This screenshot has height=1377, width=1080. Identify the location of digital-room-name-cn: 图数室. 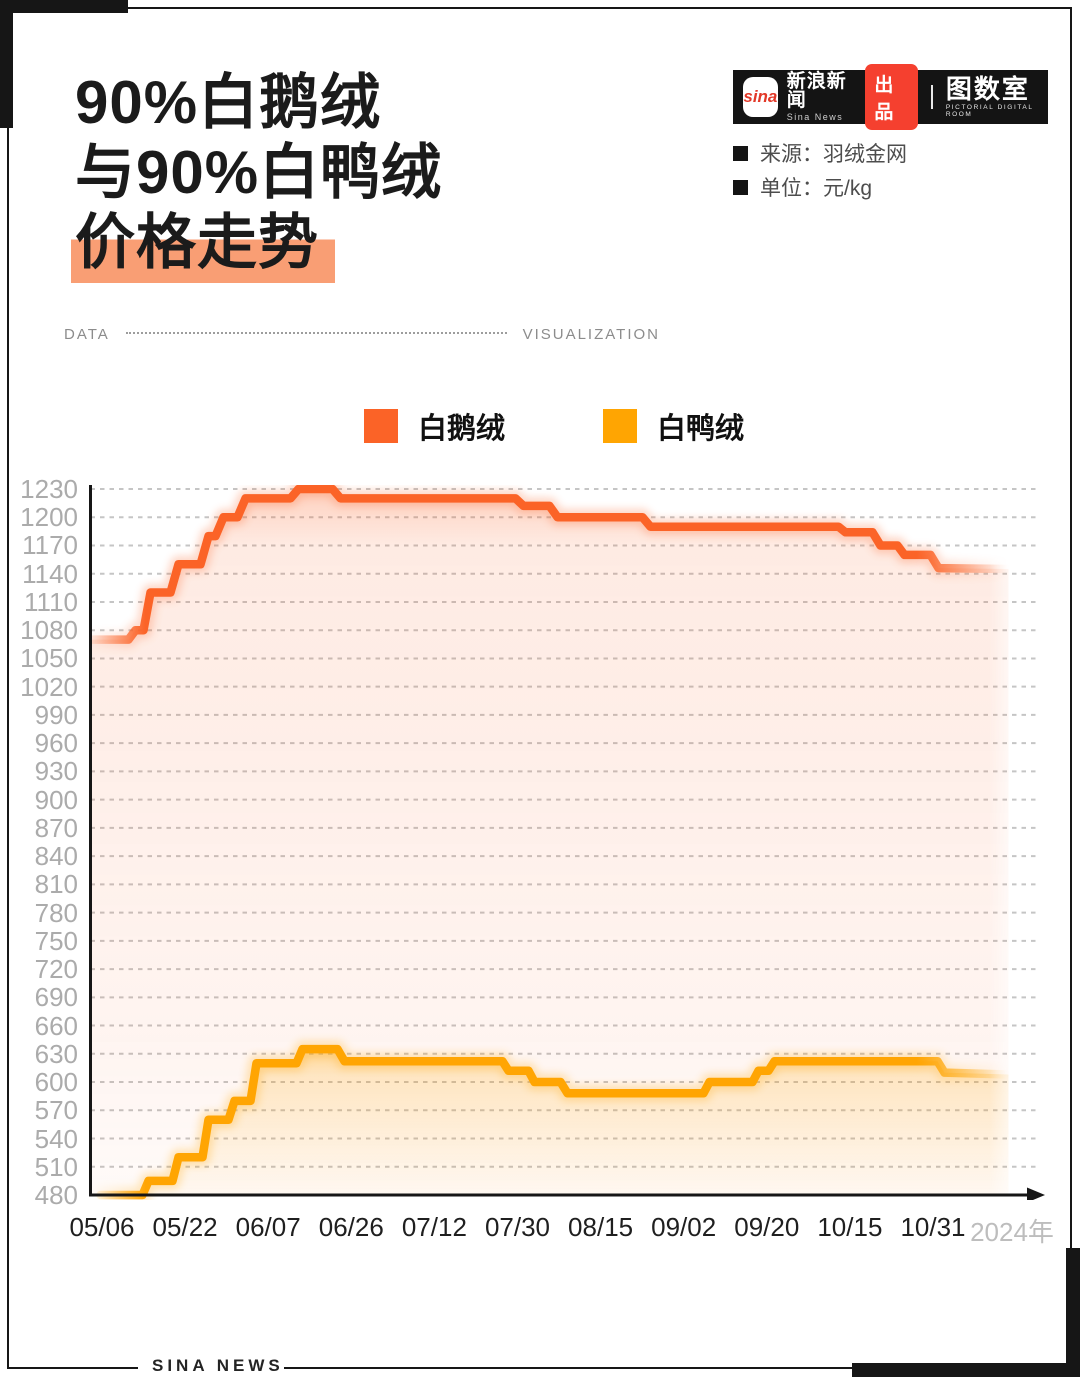
(987, 89).